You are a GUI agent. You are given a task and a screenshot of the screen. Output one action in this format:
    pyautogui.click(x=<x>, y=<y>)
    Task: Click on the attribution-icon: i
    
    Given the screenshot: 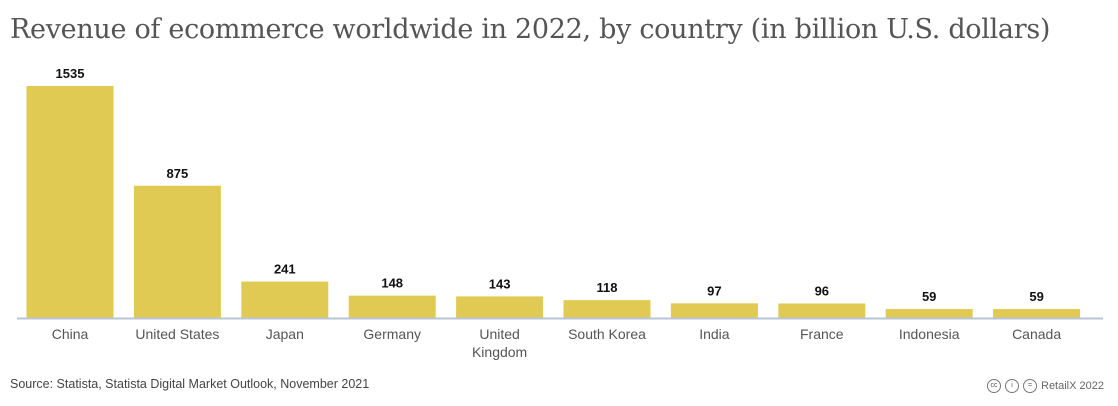 What is the action you would take?
    pyautogui.click(x=1012, y=386)
    